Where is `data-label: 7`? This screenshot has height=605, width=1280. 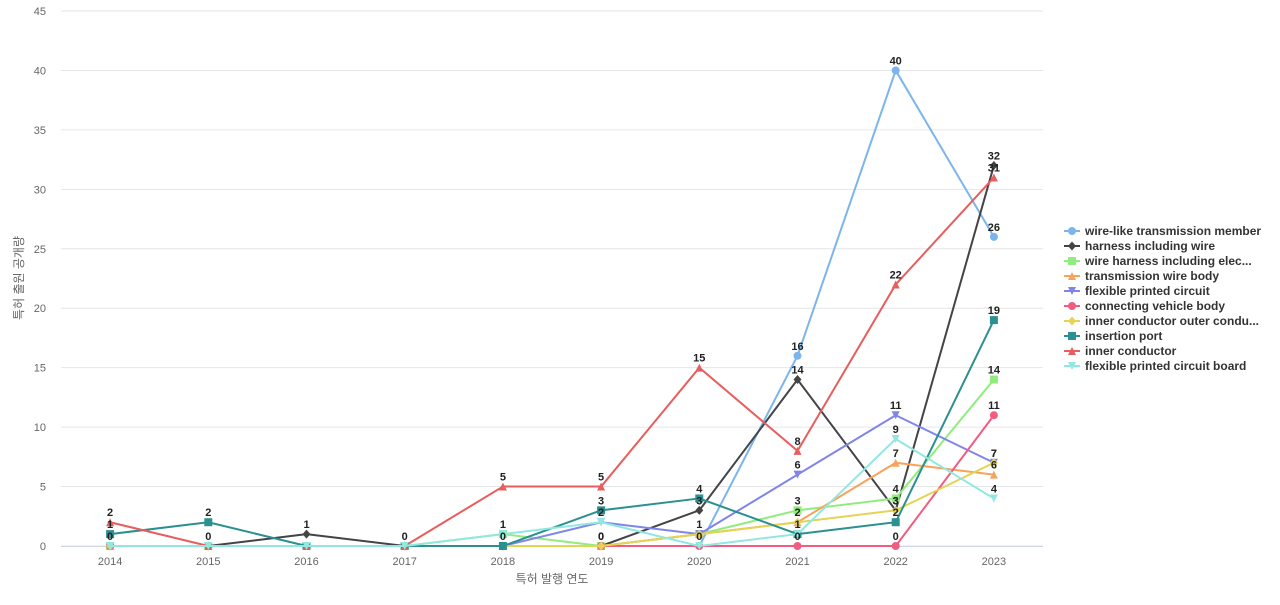 data-label: 7 is located at coordinates (994, 454).